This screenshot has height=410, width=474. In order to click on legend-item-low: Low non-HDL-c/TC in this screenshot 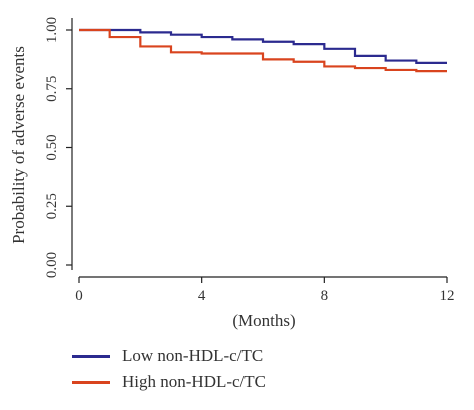, I will do `click(252, 356)`.